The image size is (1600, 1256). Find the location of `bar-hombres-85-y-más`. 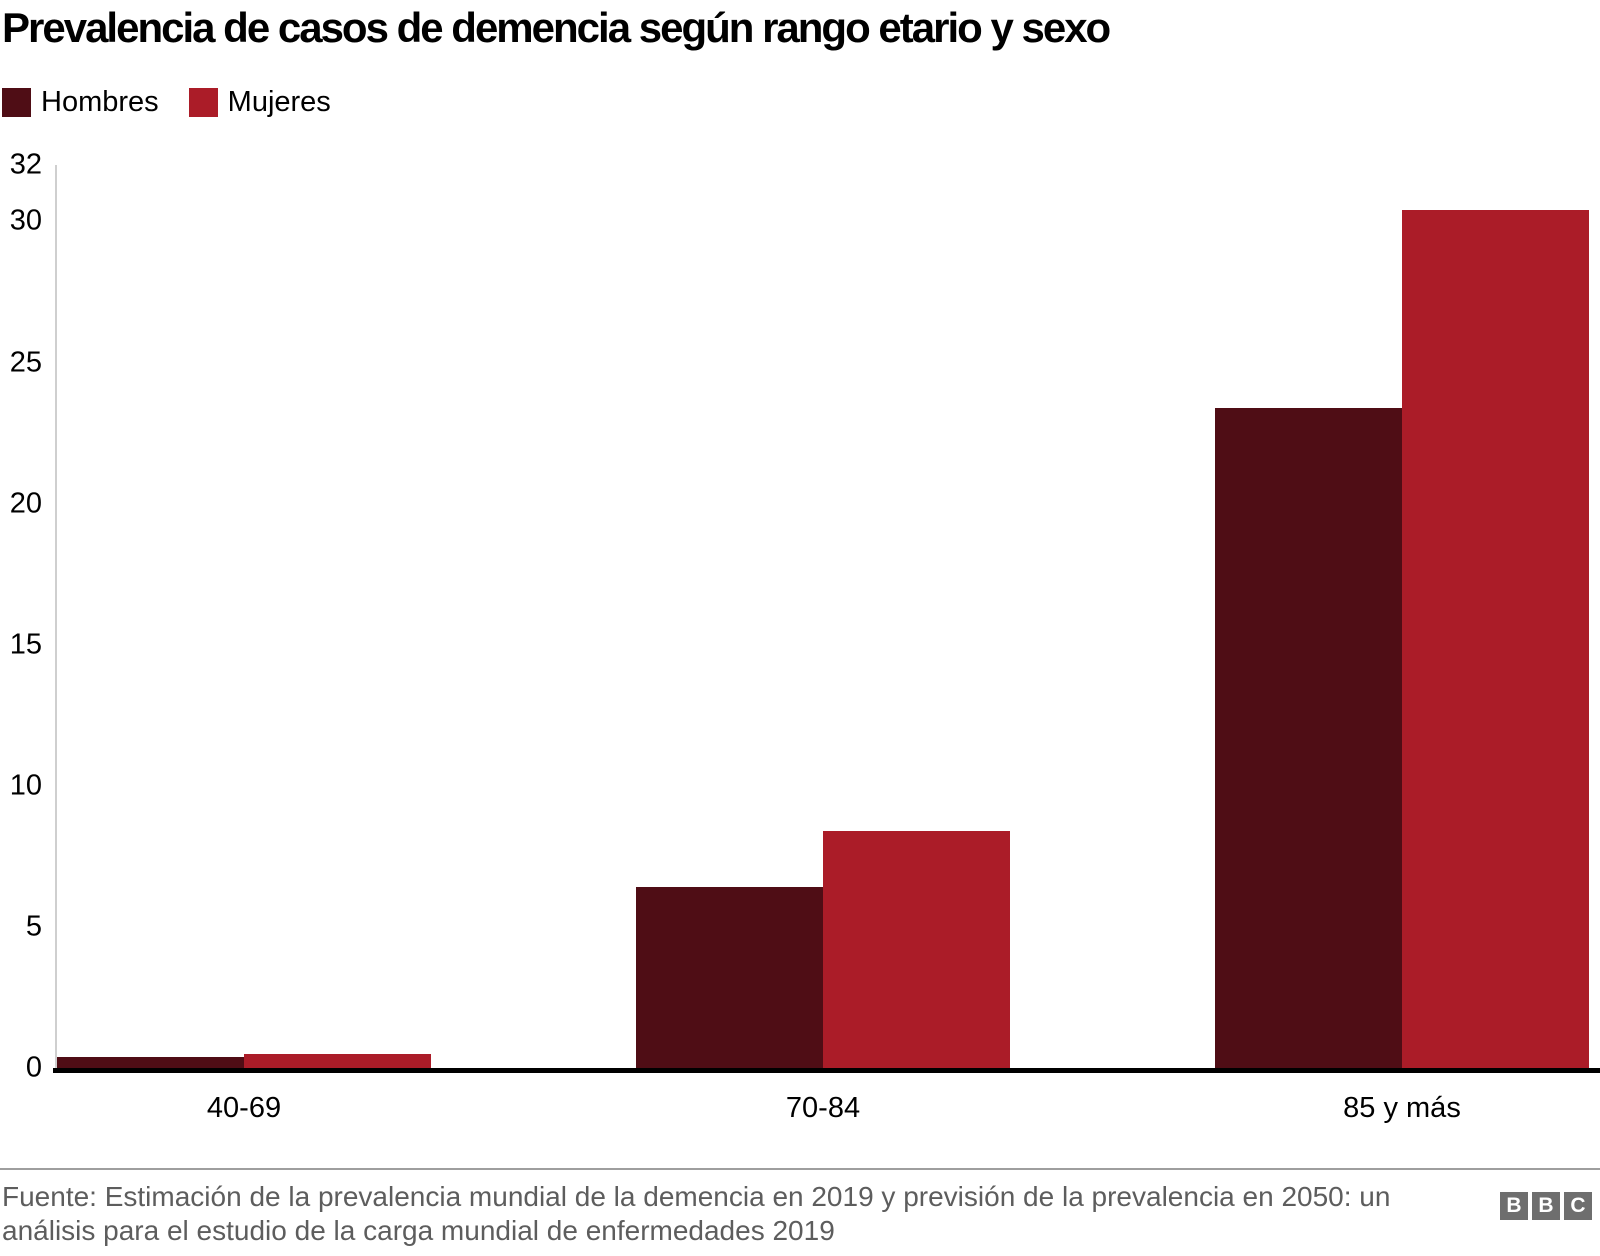

bar-hombres-85-y-más is located at coordinates (1308, 738).